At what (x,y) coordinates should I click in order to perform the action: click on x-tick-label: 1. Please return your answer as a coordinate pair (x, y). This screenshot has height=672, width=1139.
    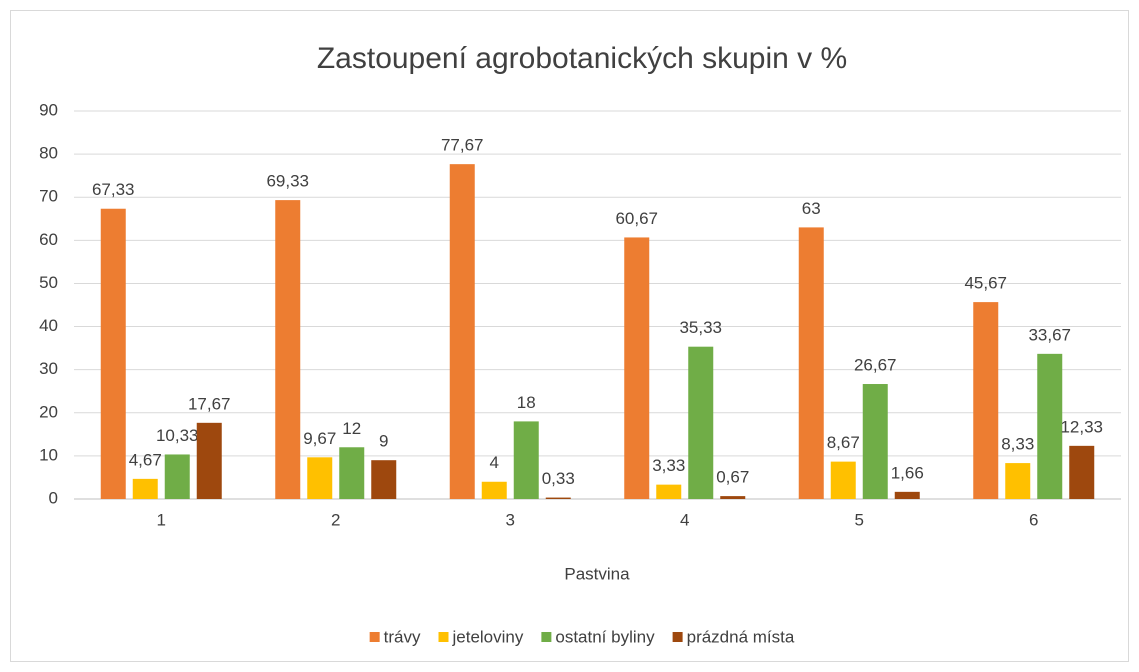
    Looking at the image, I should click on (161, 519).